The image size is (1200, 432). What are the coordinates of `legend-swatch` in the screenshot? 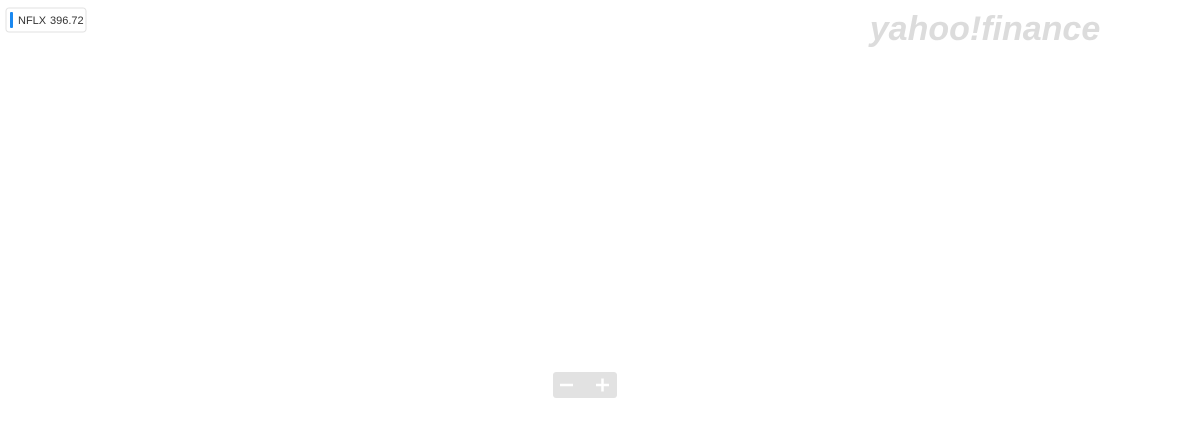 It's located at (11, 20).